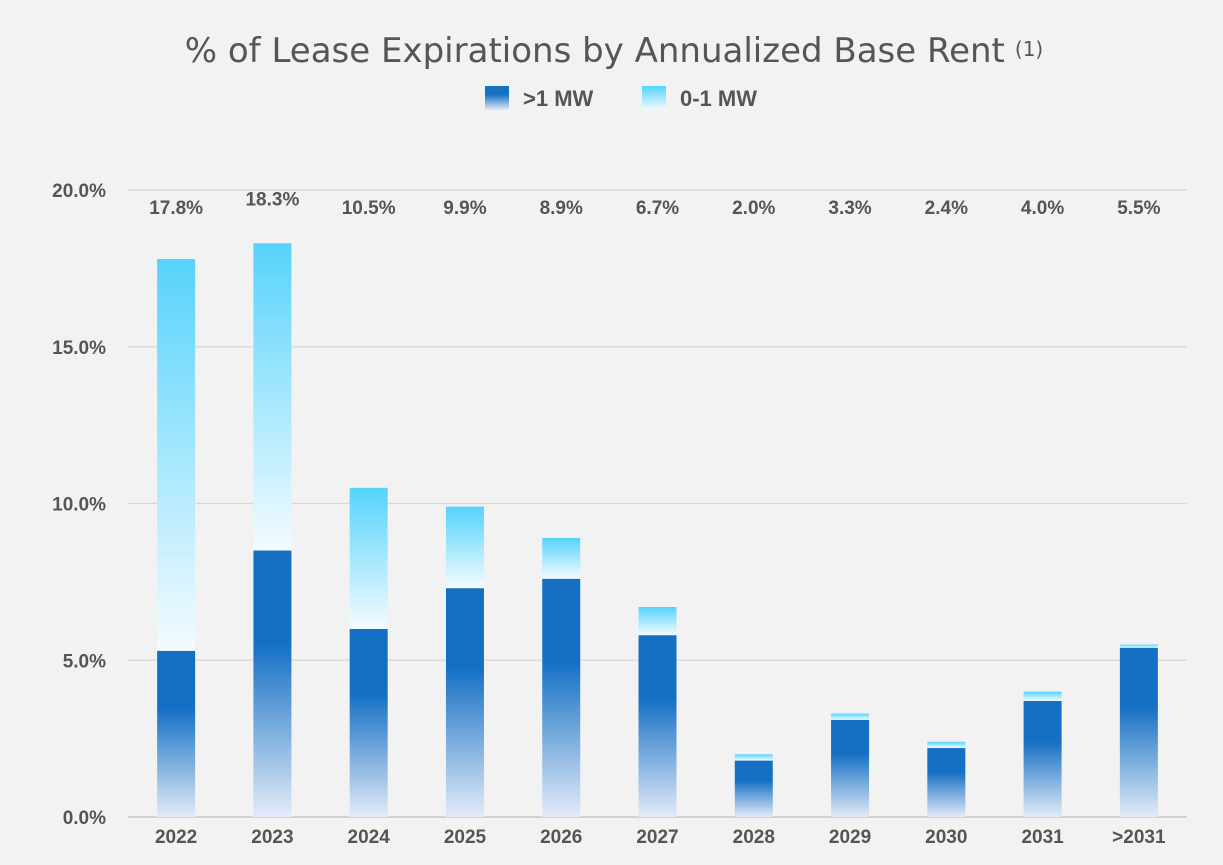 Image resolution: width=1223 pixels, height=865 pixels. I want to click on legend-label-0-1mw: 0-1 MW, so click(718, 98).